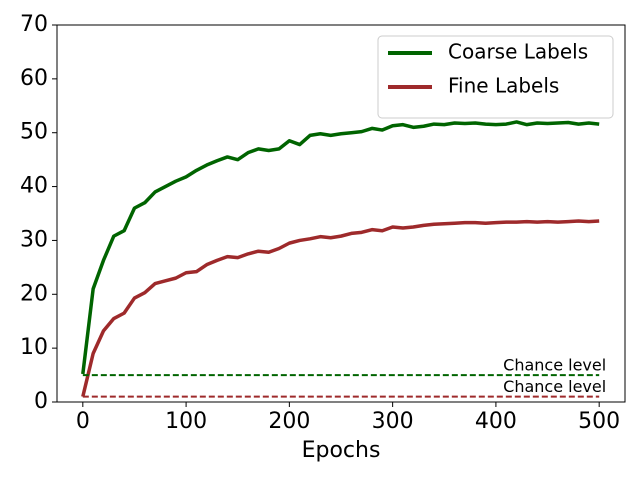  I want to click on y-tick-label: 60, so click(34, 78).